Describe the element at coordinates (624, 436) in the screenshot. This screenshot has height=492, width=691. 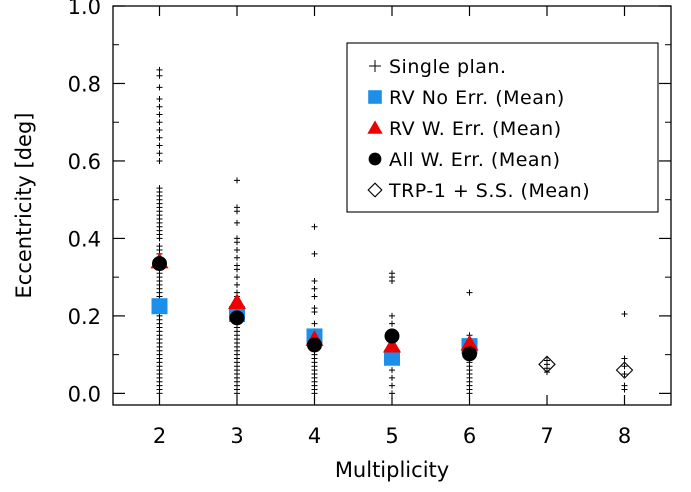
I see `x-tick-label: 8` at that location.